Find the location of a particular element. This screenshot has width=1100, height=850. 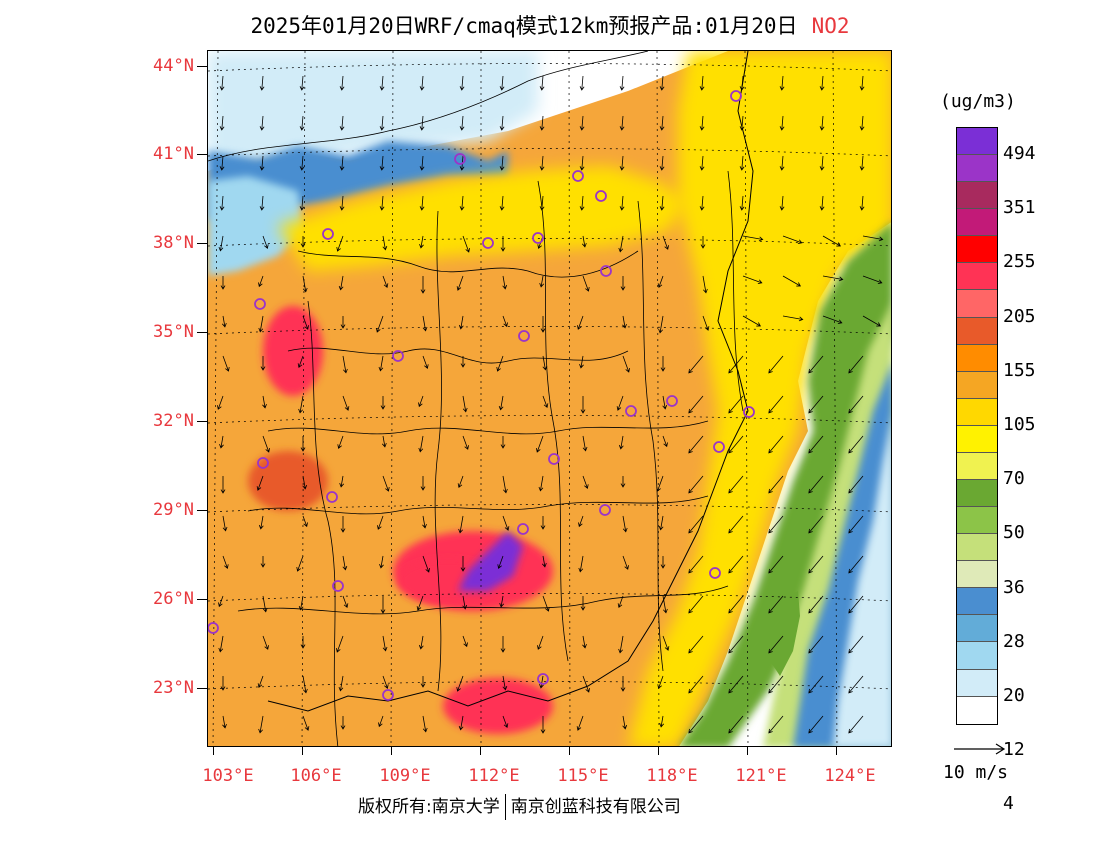

lon-tick is located at coordinates (213, 751).